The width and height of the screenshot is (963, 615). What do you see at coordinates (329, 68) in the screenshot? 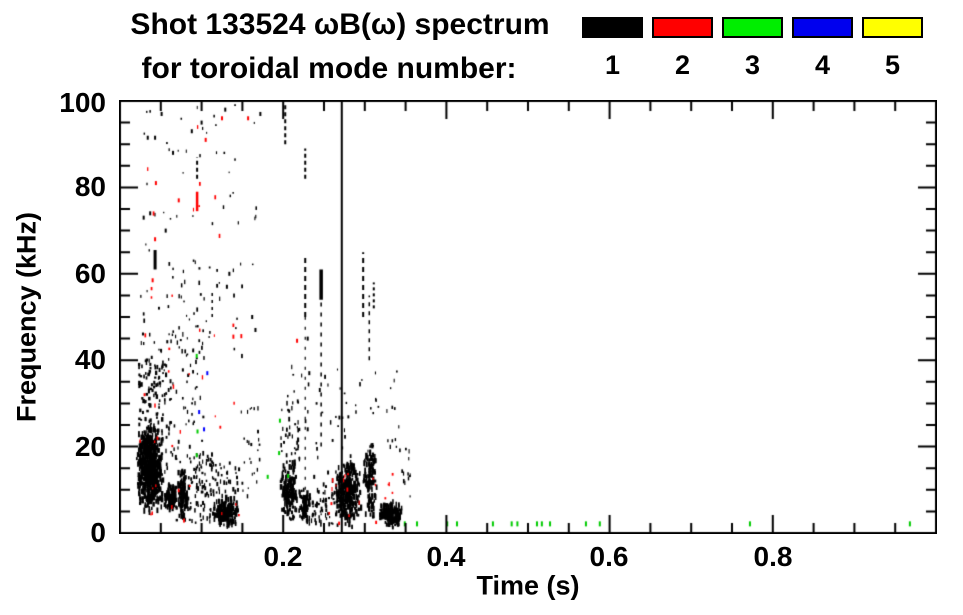
I see `plot-title-line2: for toroidal mode number:` at bounding box center [329, 68].